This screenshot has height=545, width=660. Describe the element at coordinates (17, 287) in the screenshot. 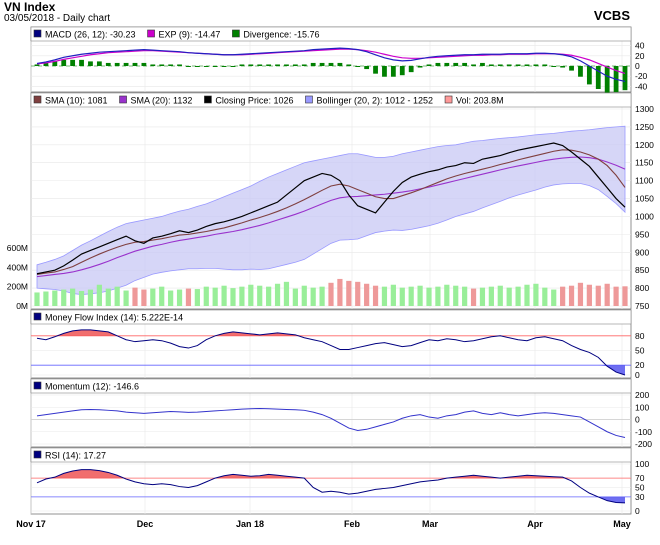

I see `volume-tick-label: 200M` at that location.